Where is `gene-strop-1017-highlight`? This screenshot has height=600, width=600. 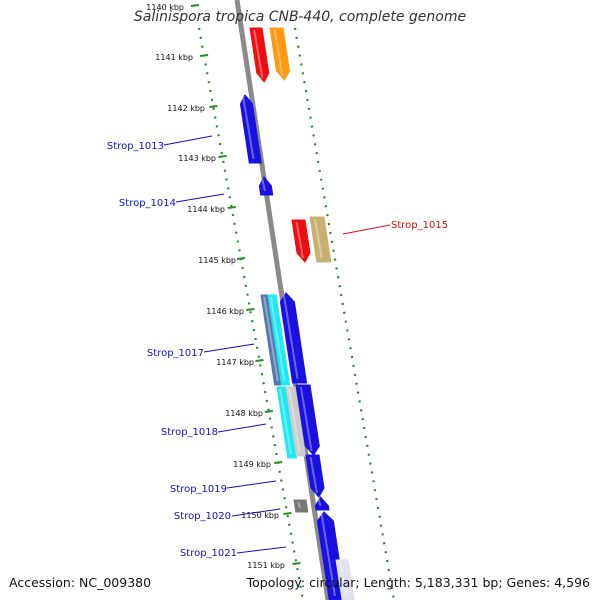
gene-strop-1017-highlight is located at coordinates (277, 339).